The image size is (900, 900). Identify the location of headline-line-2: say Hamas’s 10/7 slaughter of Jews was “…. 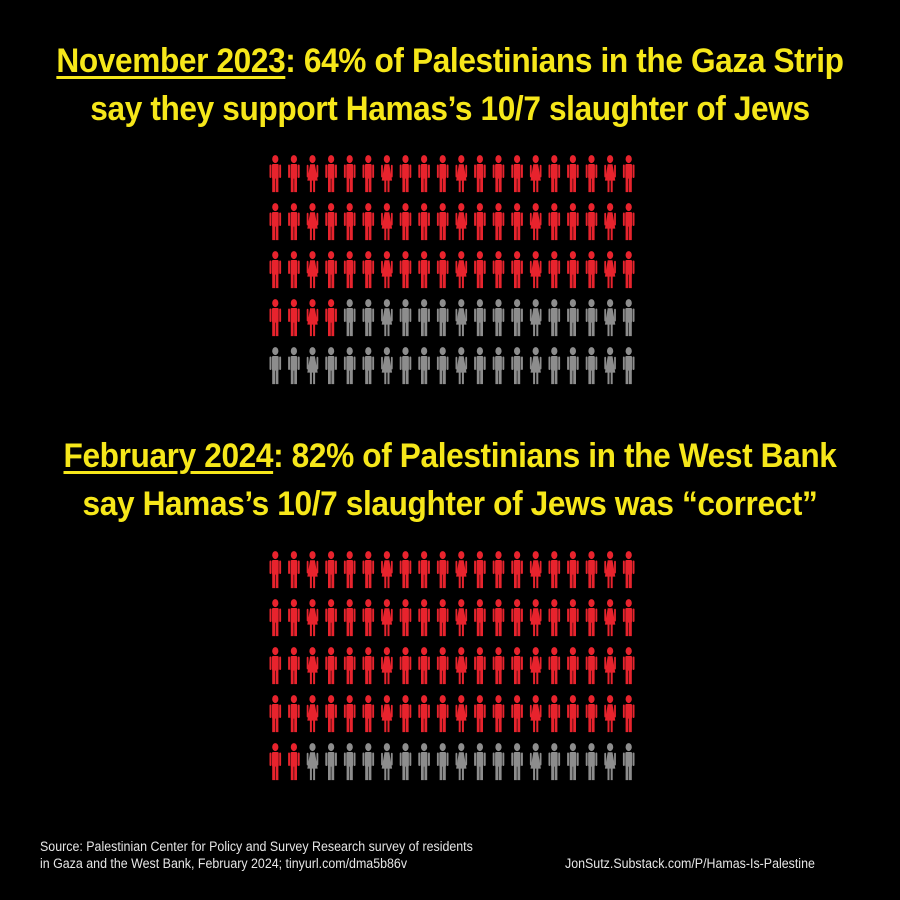
(450, 504).